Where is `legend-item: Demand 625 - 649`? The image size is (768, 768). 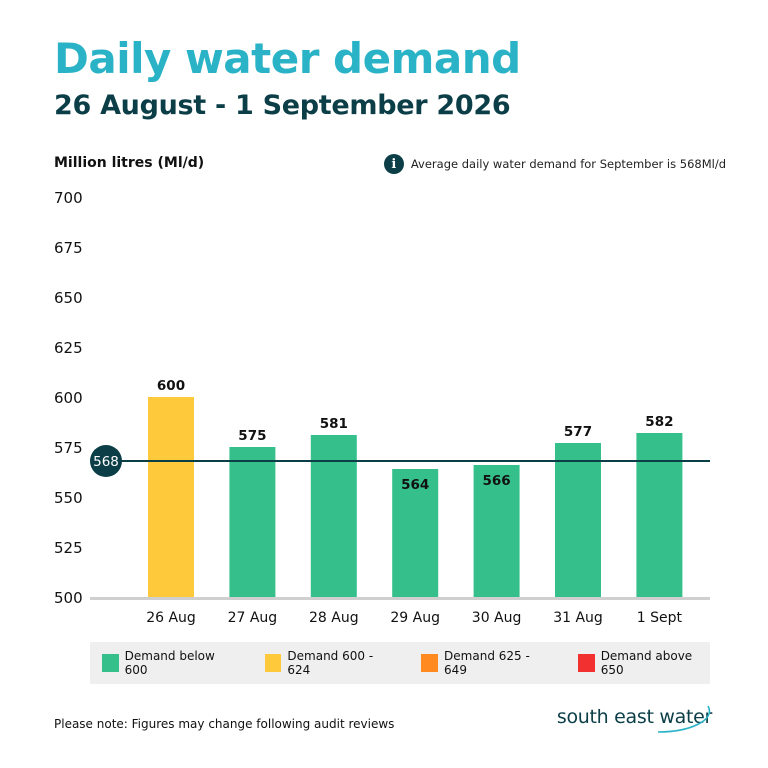
legend-item: Demand 625 - 649 is located at coordinates (484, 663).